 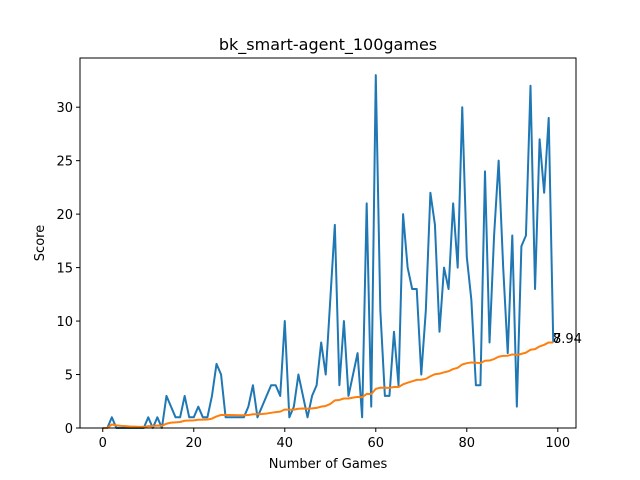 I want to click on series-line-mean, so click(x=328, y=385).